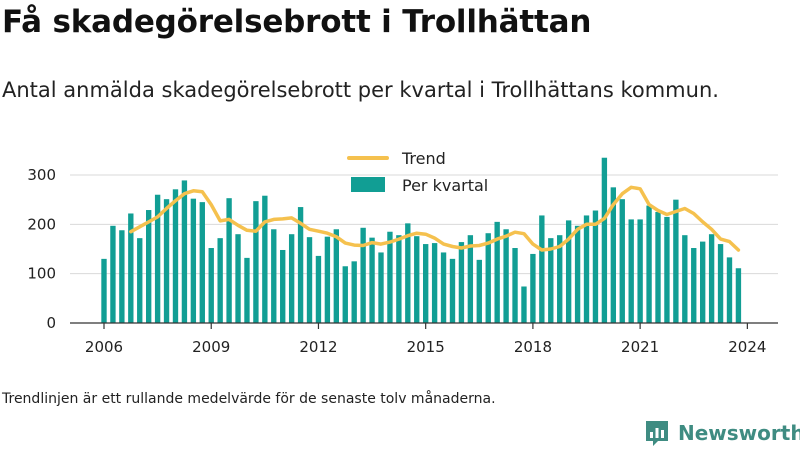 This screenshot has height=450, width=800. I want to click on legend-bar-label: Per kvartal, so click(445, 185).